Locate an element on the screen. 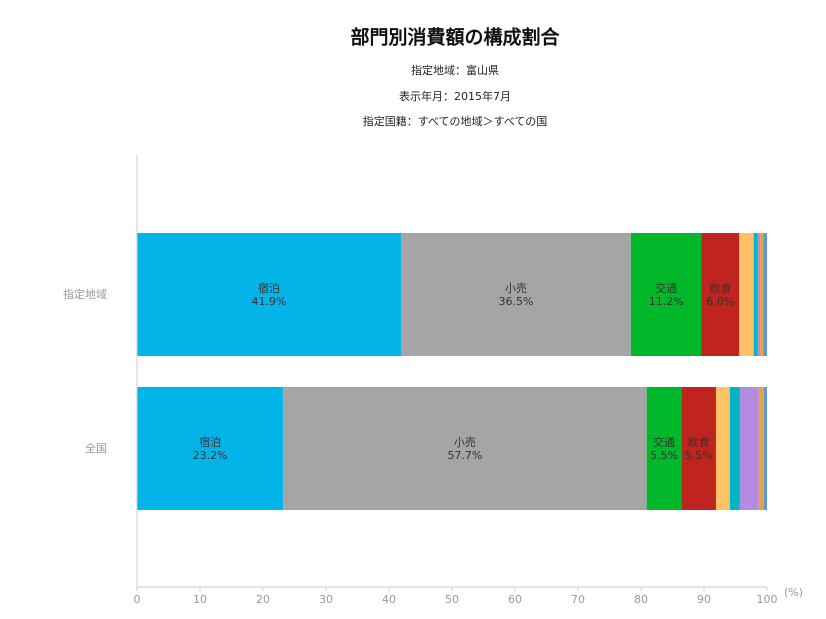  subtitle: 表示年月：2015年7月 is located at coordinates (455, 96).